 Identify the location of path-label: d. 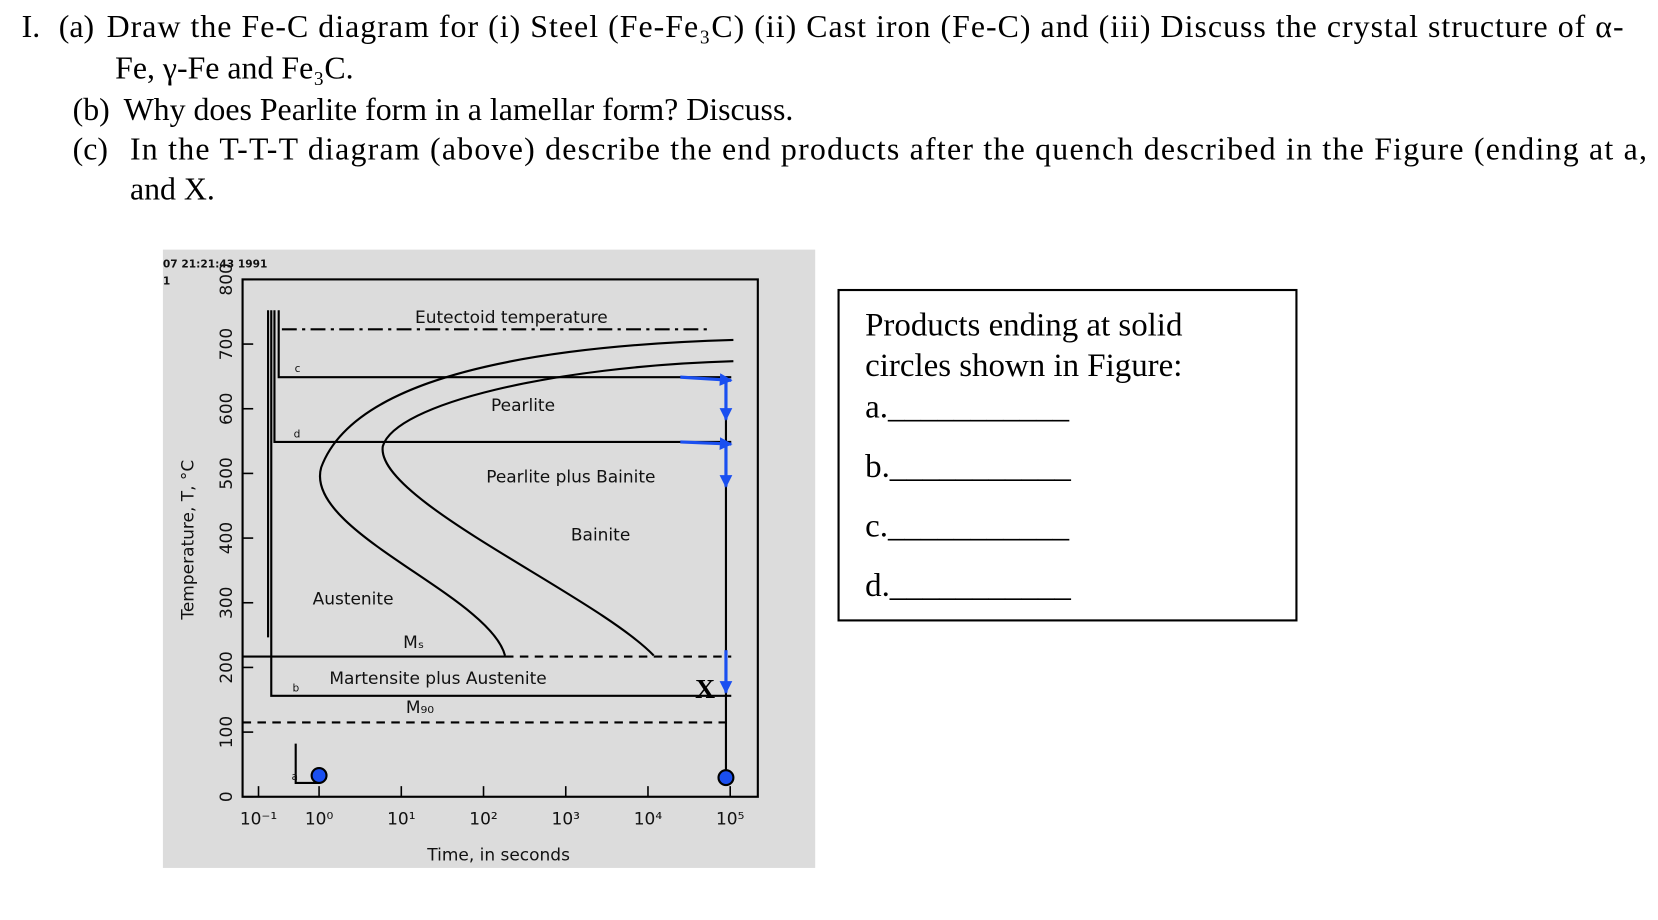
(297, 434).